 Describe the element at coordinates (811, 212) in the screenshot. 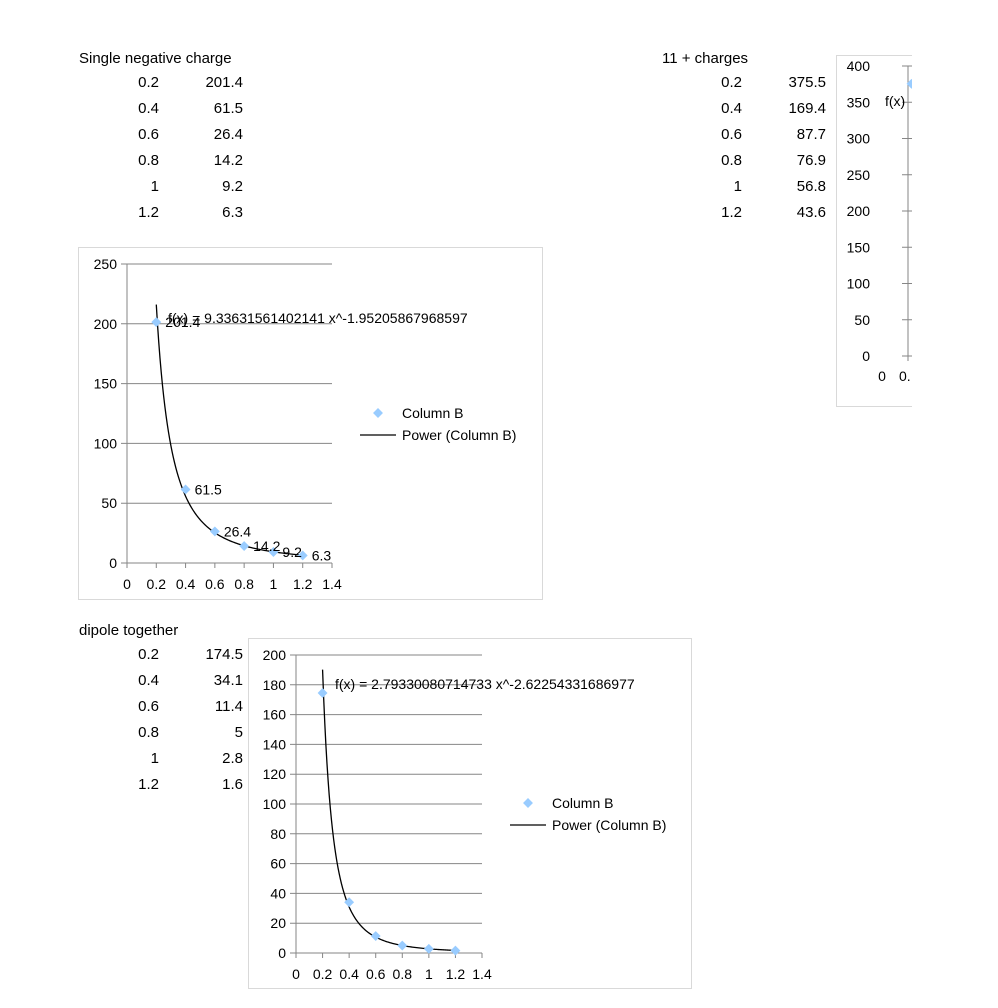

I see `table-cell-y: 43.6` at that location.